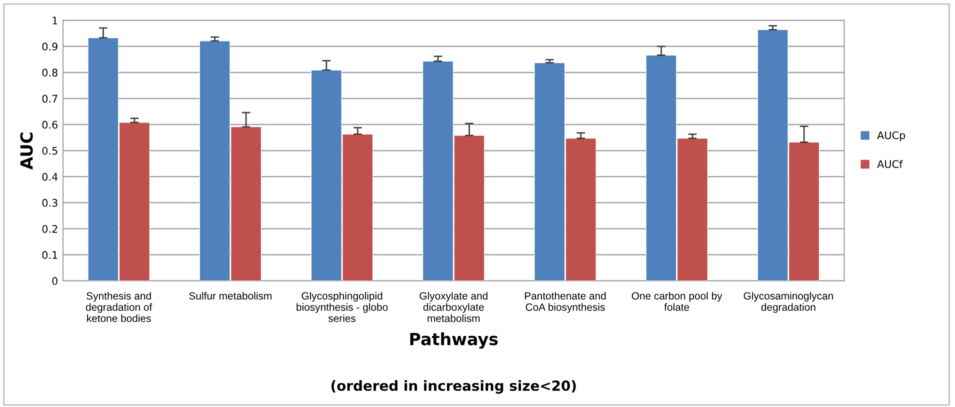  Describe the element at coordinates (50, 98) in the screenshot. I see `y-tick-label: 0.7` at that location.